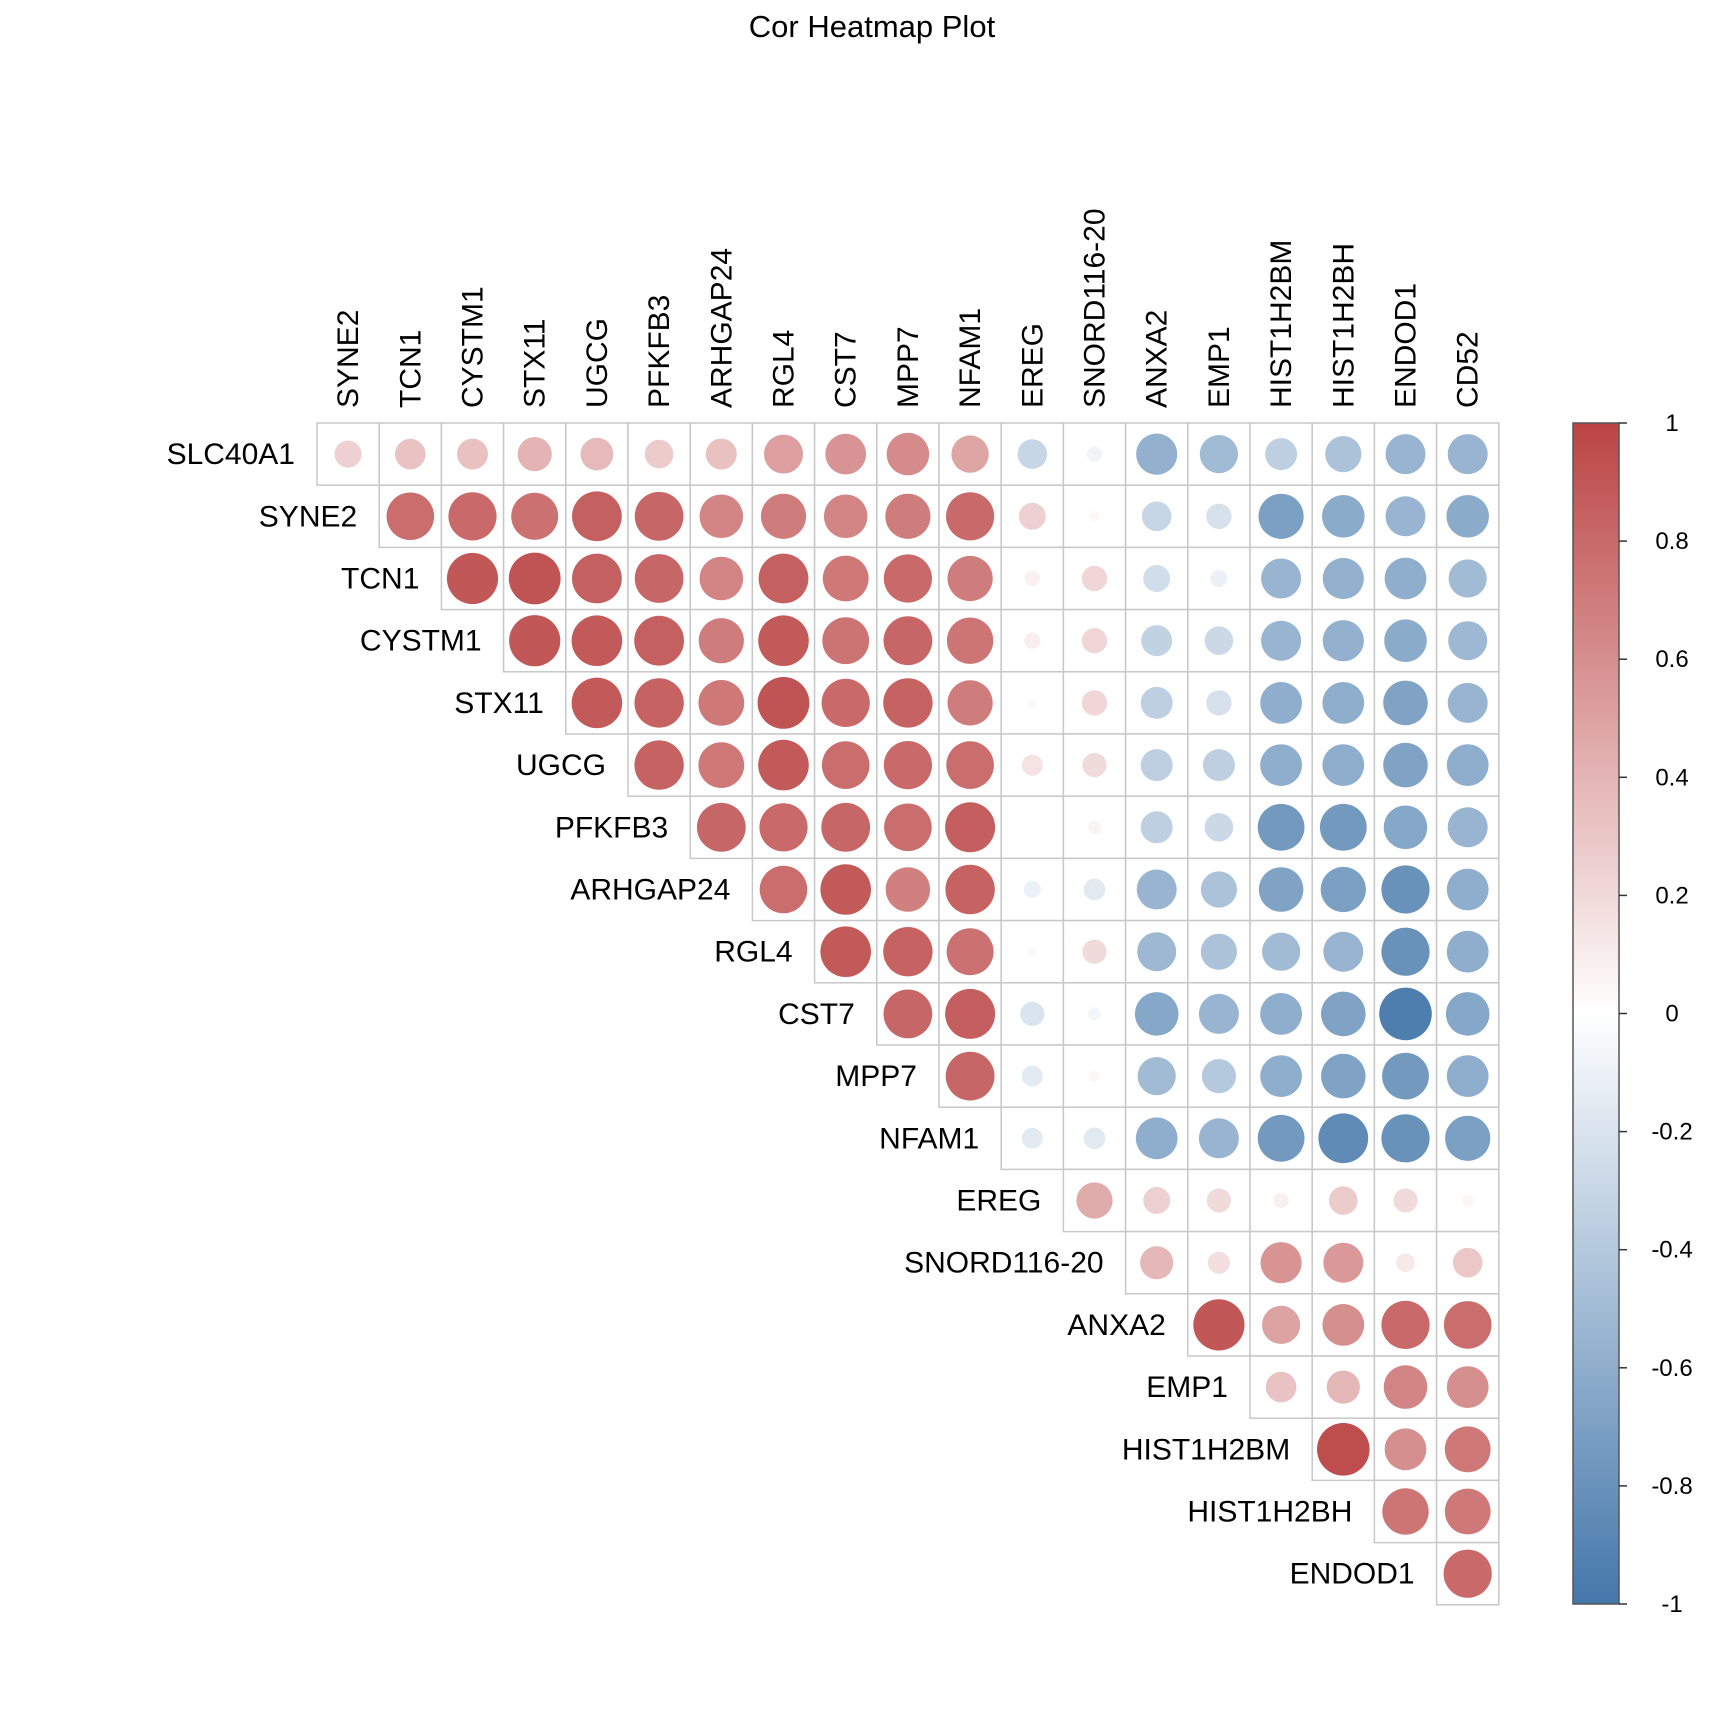 The width and height of the screenshot is (1728, 1733). I want to click on row-label: PFKFB3, so click(611, 827).